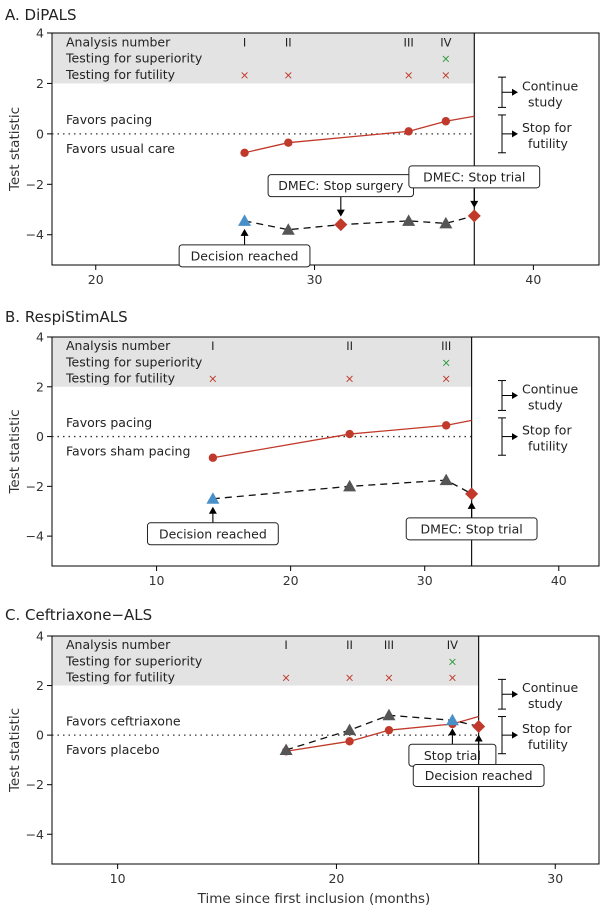  What do you see at coordinates (96, 279) in the screenshot?
I see `x-tick-label: 20` at bounding box center [96, 279].